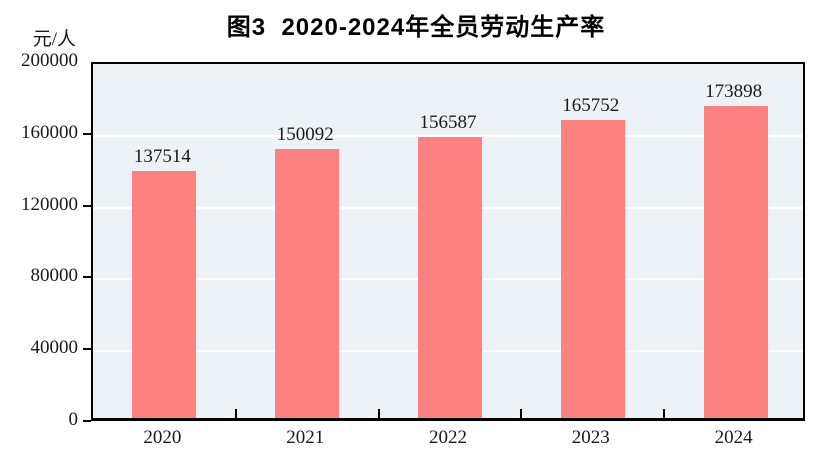 The height and width of the screenshot is (462, 832). Describe the element at coordinates (49, 60) in the screenshot. I see `y-tick-label: 200000` at that location.